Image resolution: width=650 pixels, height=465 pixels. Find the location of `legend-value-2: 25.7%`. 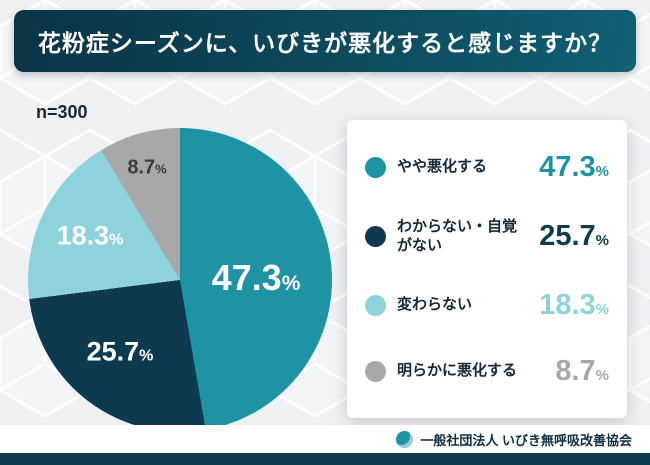

legend-value-2: 25.7% is located at coordinates (574, 235).